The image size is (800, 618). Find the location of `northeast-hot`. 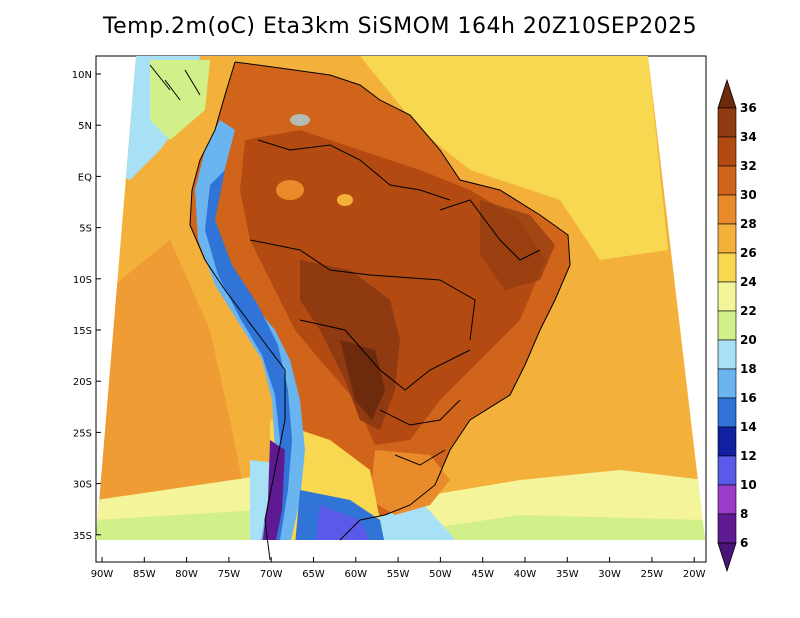

northeast-hot is located at coordinates (517, 245).